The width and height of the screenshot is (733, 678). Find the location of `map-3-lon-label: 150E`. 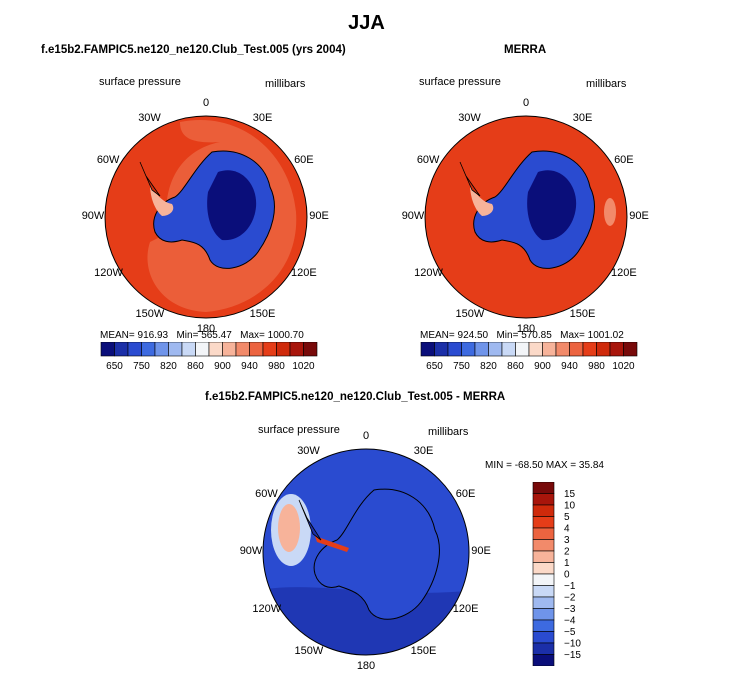

map-3-lon-label: 150E is located at coordinates (423, 650).